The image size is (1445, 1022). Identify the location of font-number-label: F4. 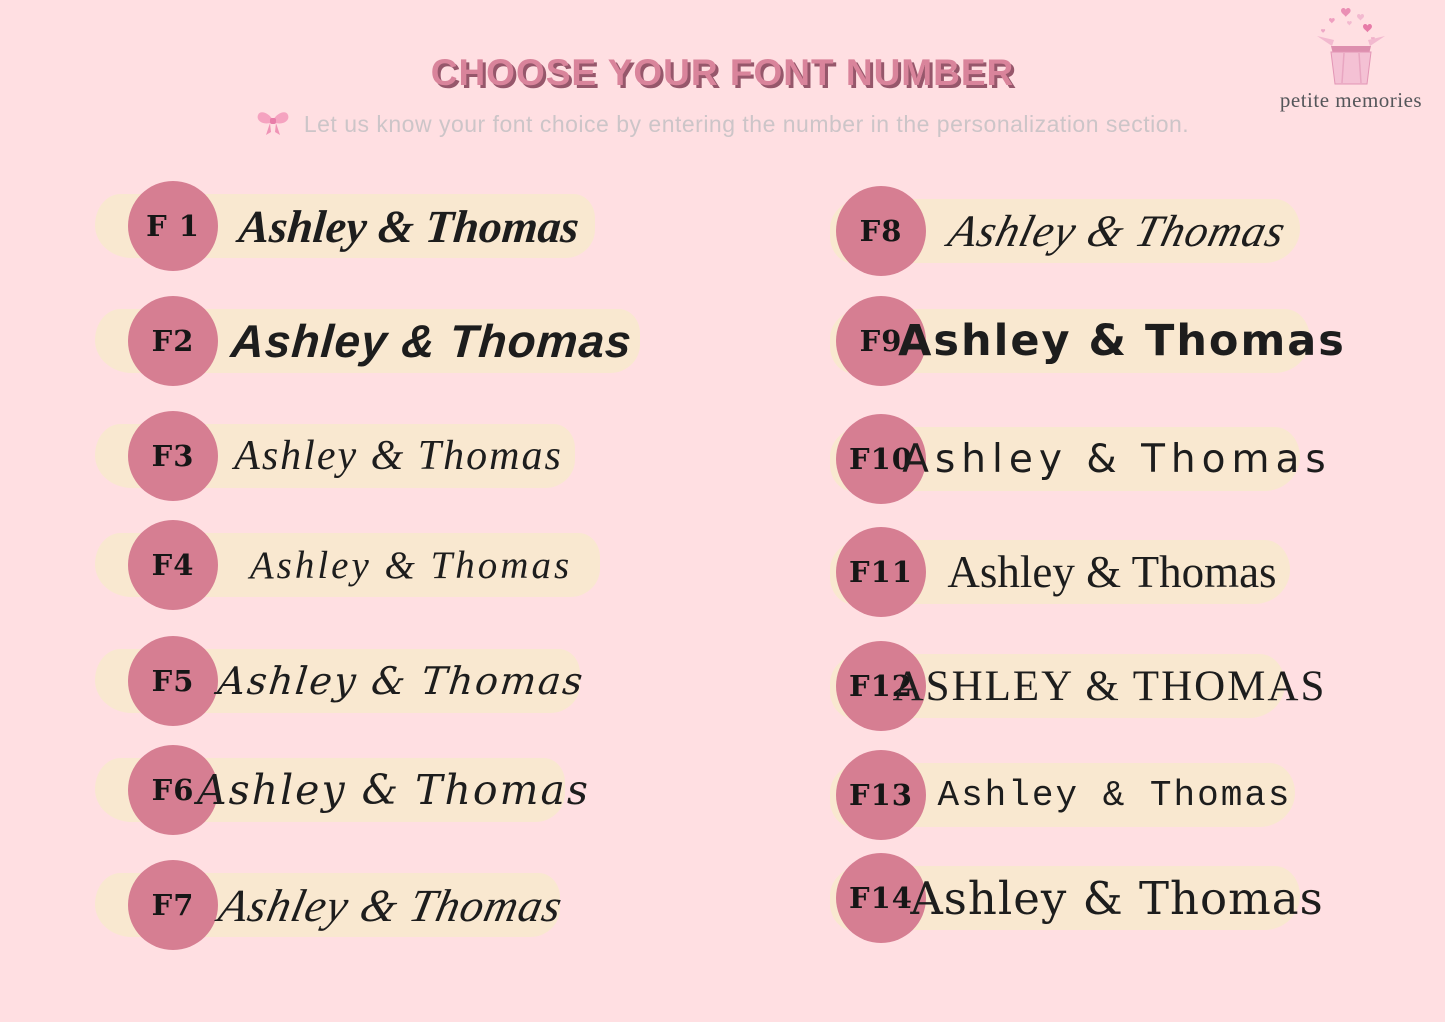
(173, 565).